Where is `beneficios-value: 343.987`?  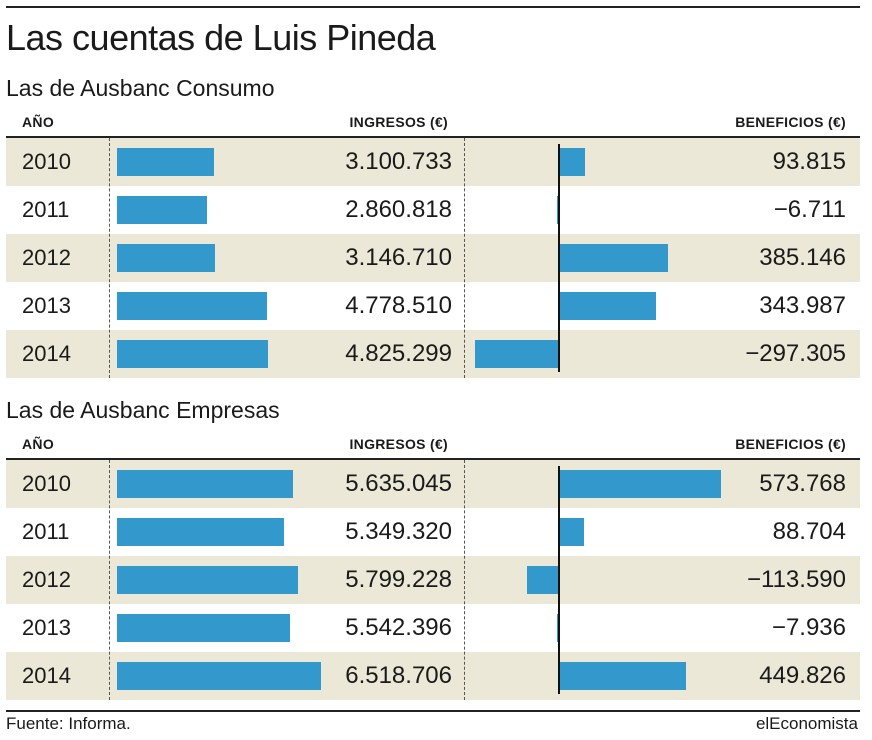 beneficios-value: 343.987 is located at coordinates (802, 305).